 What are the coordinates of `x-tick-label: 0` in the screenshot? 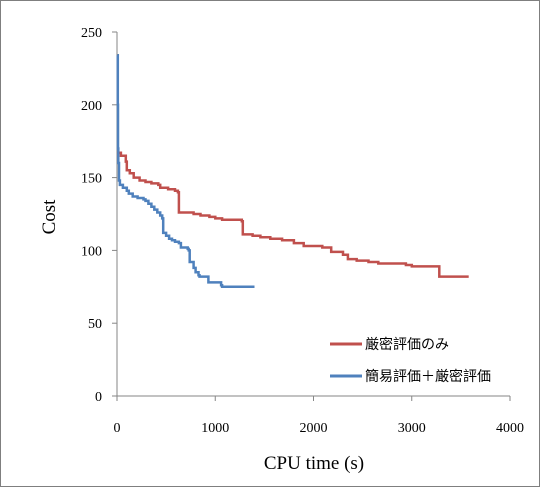 It's located at (117, 428).